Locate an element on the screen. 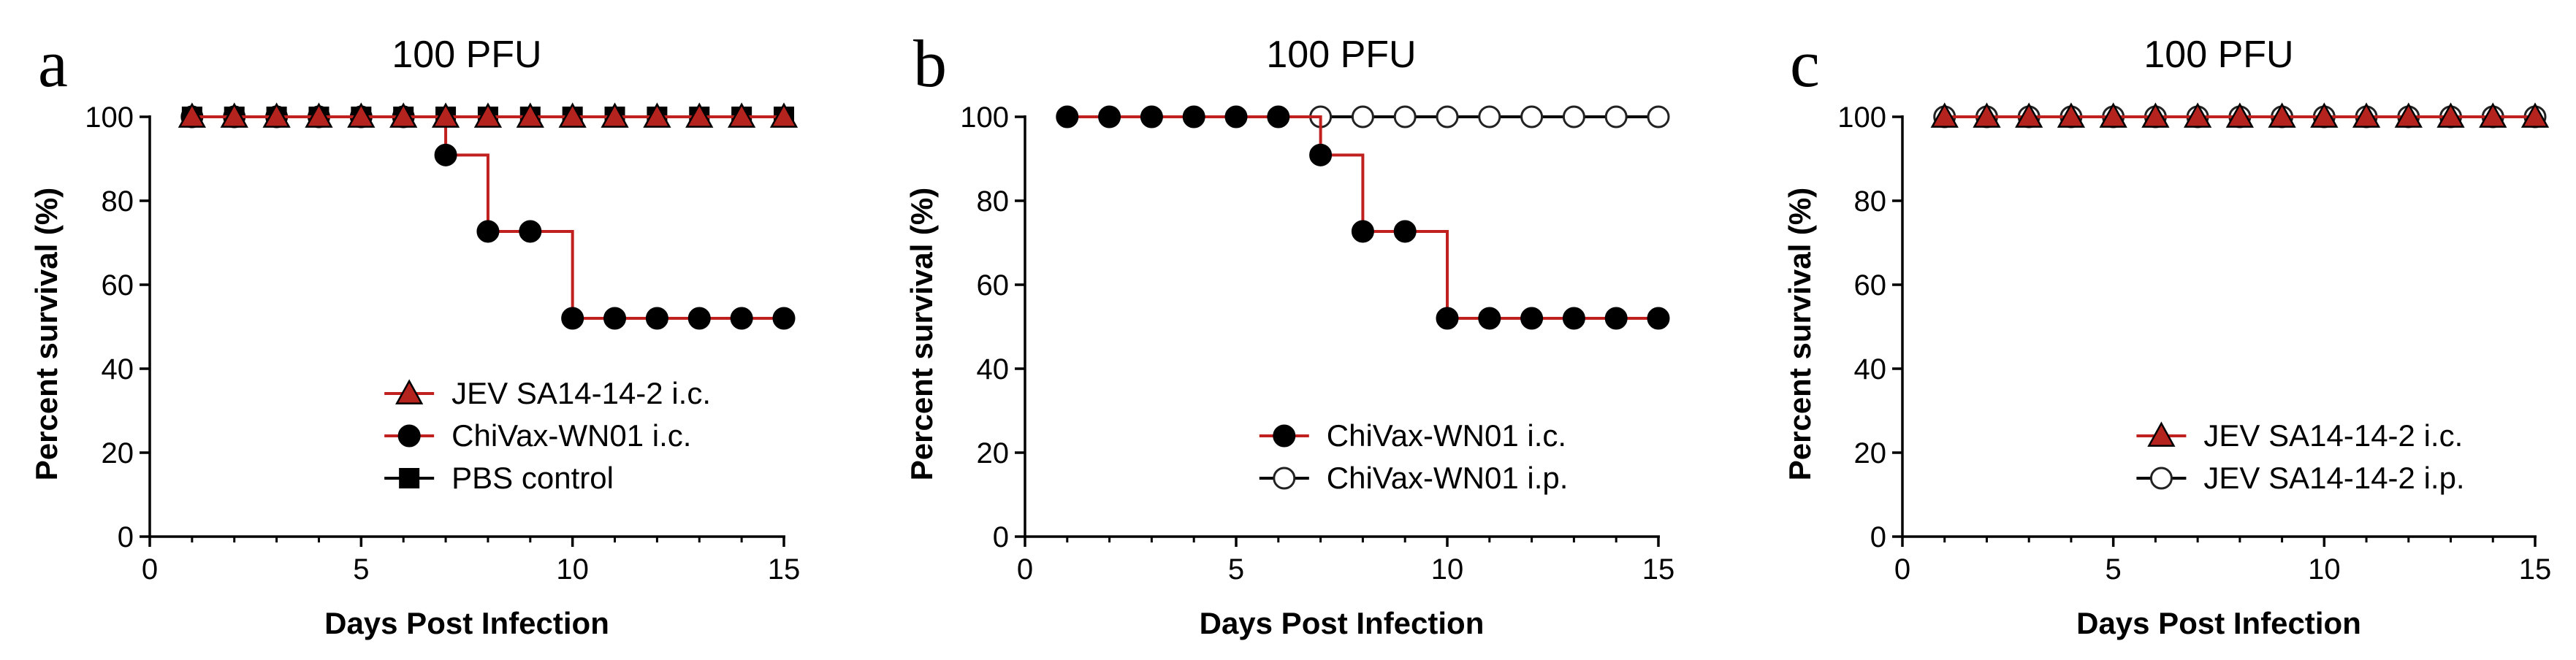 The height and width of the screenshot is (660, 2576). legend-entry: PBS control is located at coordinates (499, 478).